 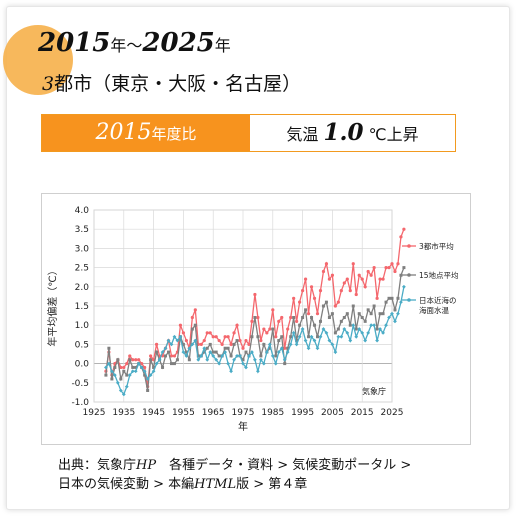 I want to click on legend-marker, so click(x=409, y=275).